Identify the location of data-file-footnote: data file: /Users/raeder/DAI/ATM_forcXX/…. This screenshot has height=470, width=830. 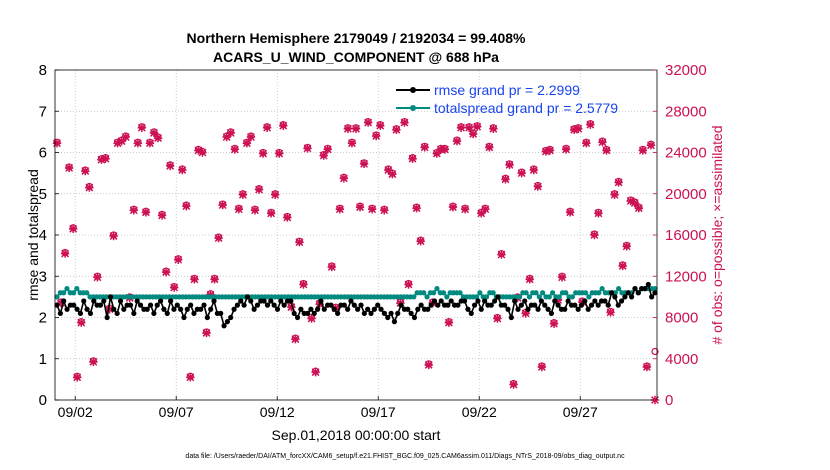
(405, 456).